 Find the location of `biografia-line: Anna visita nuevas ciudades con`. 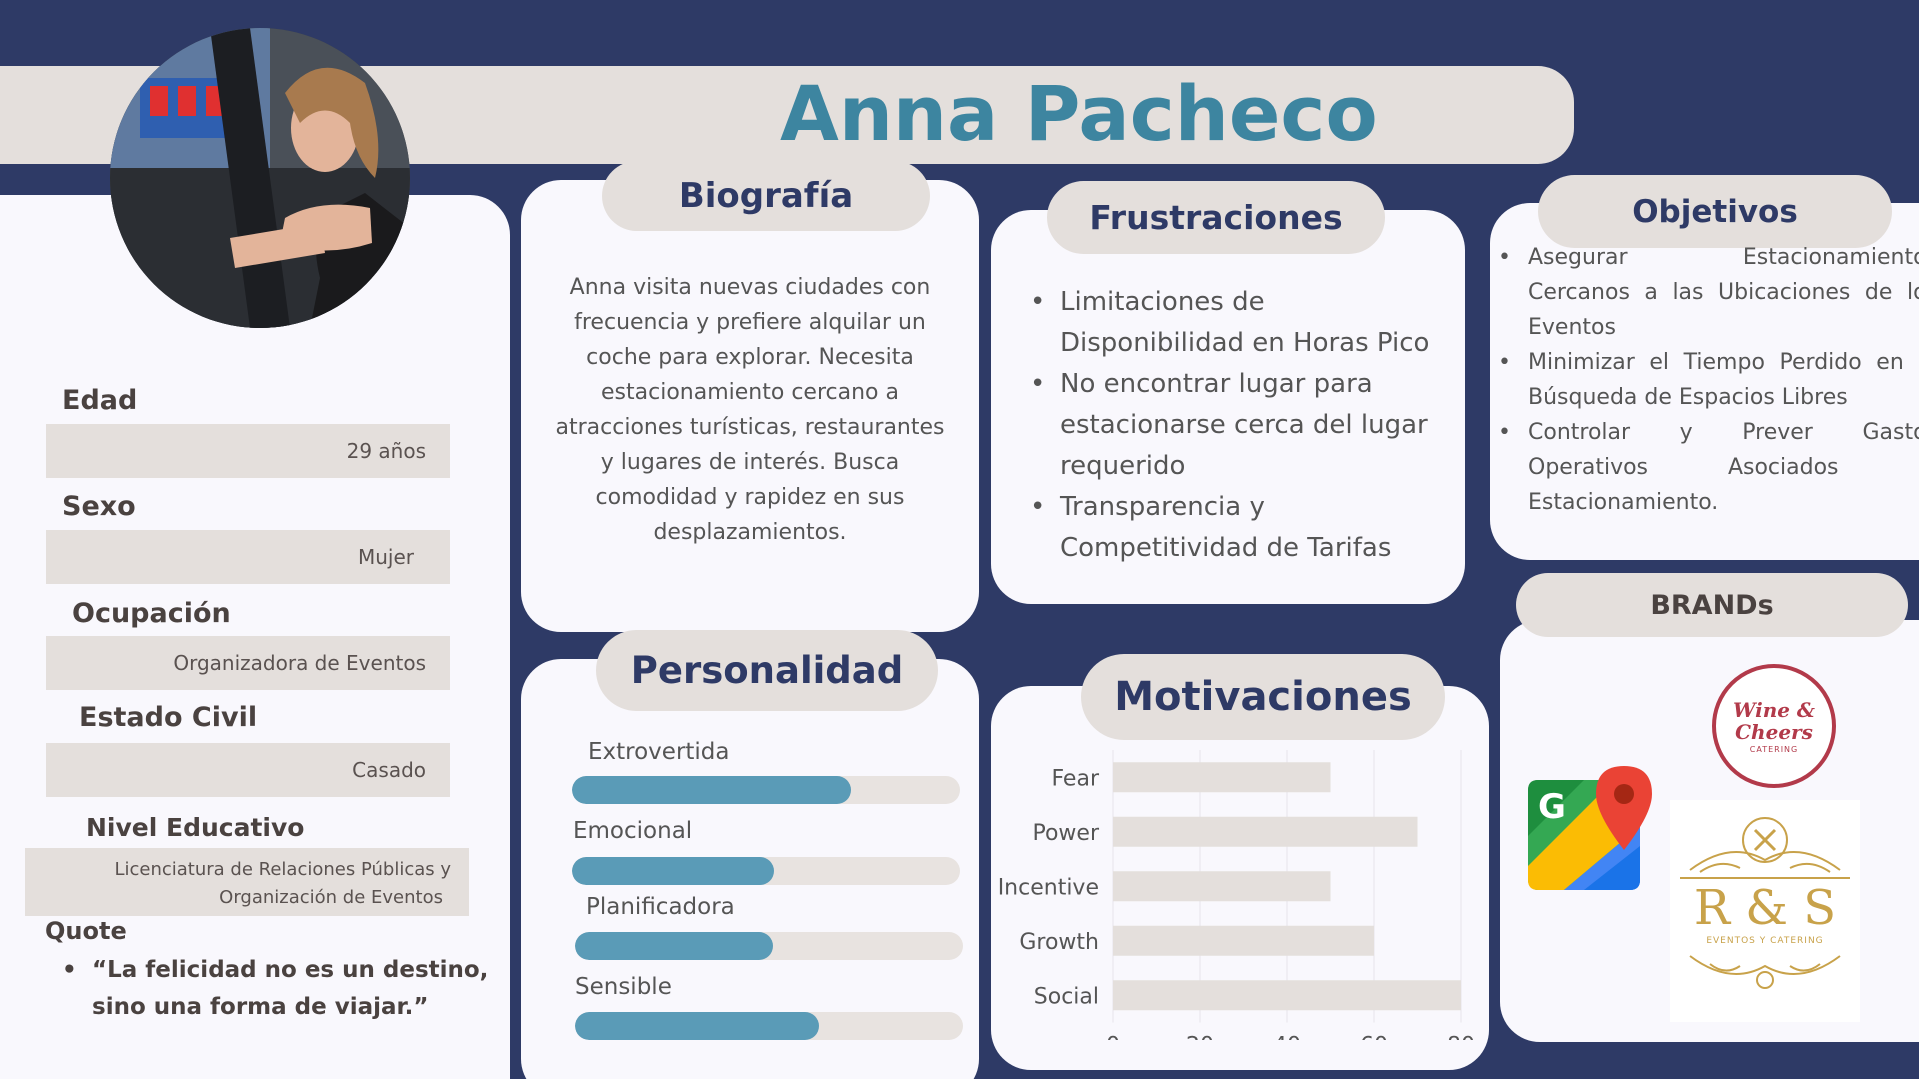

biografia-line: Anna visita nuevas ciudades con is located at coordinates (750, 287).